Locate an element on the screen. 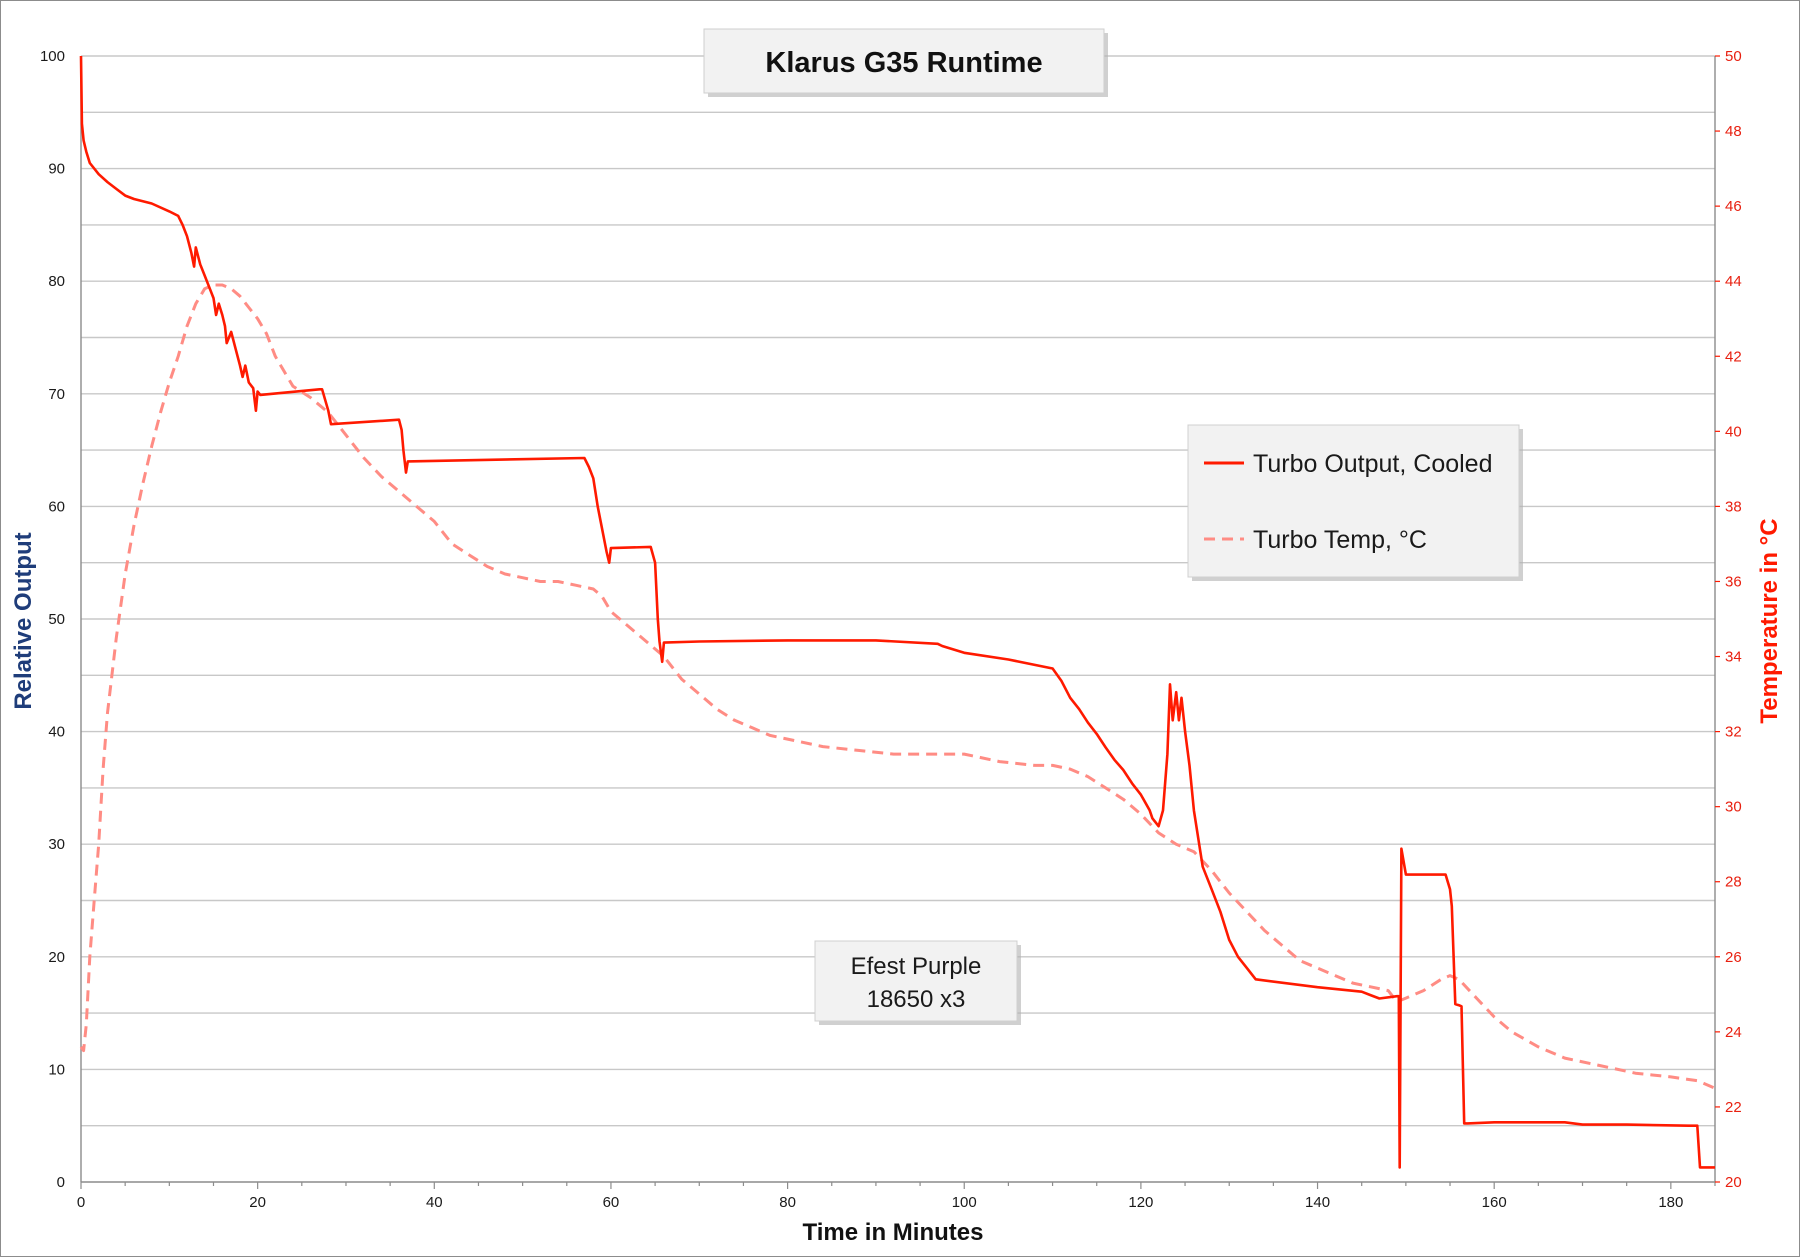 The width and height of the screenshot is (1800, 1257). chart-title: Klarus G35 Runtime is located at coordinates (903, 63).